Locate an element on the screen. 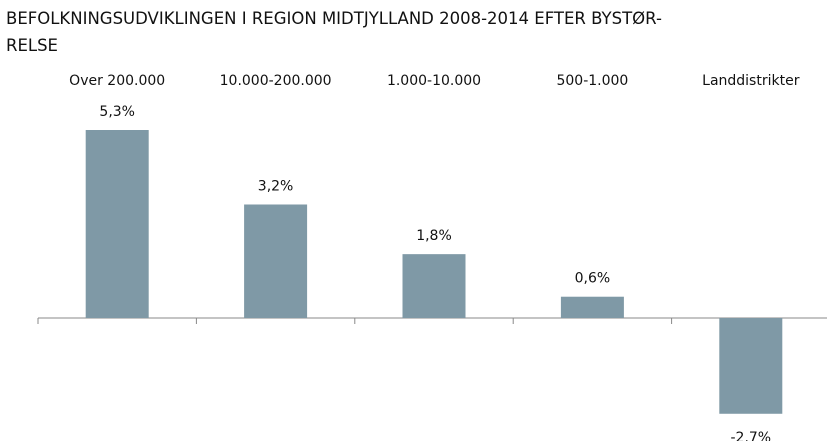  category-label: 1.000-10.000 is located at coordinates (434, 81).